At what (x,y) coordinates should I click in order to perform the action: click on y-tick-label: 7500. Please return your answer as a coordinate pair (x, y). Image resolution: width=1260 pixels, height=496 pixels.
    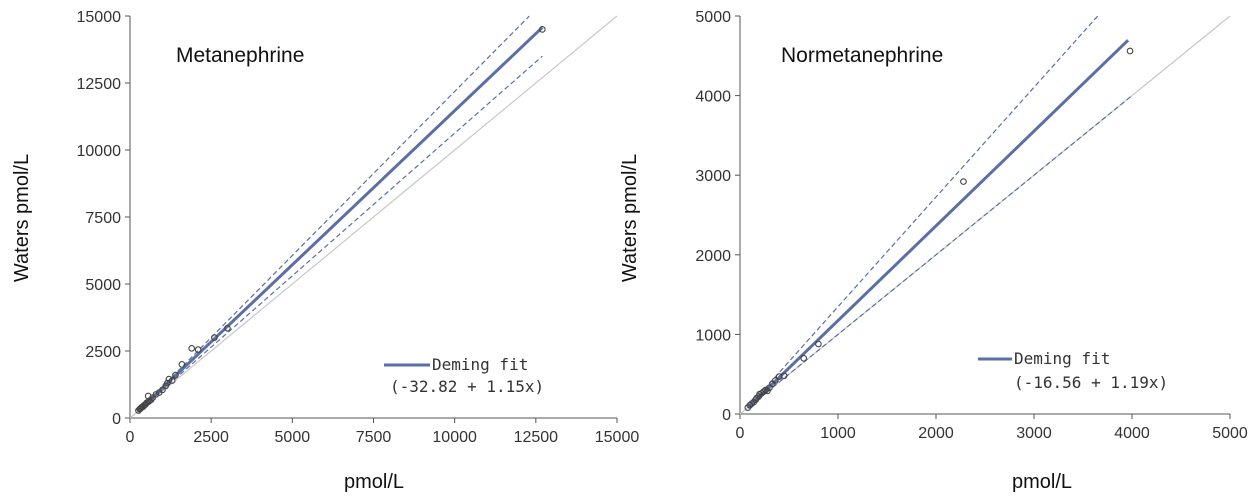
    Looking at the image, I should click on (103, 218).